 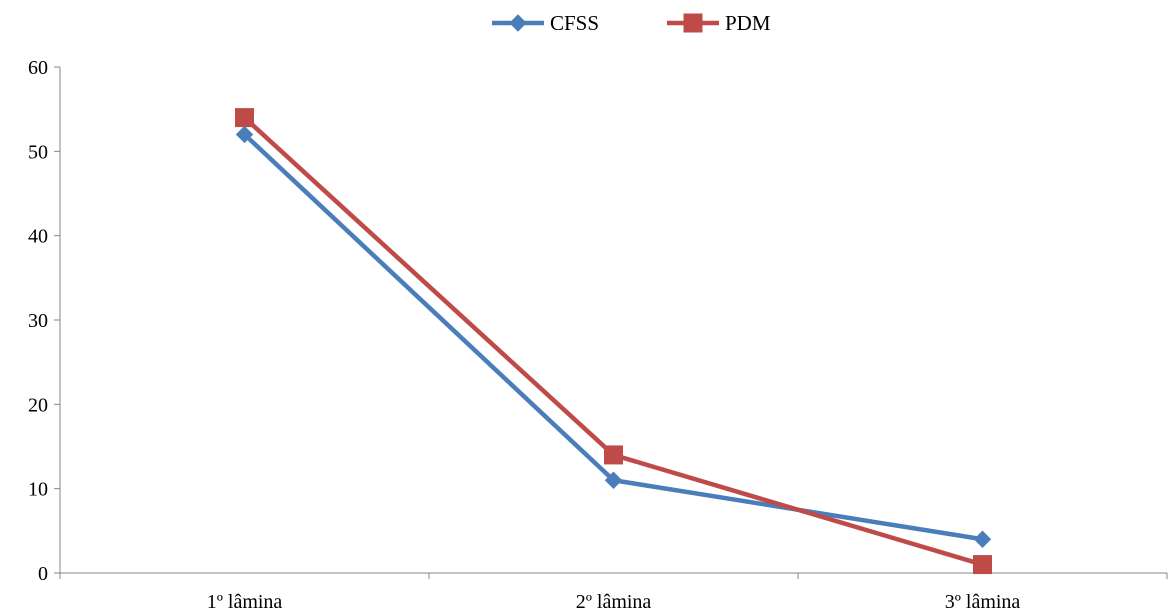 What do you see at coordinates (38, 68) in the screenshot?
I see `y-tick-label: 60` at bounding box center [38, 68].